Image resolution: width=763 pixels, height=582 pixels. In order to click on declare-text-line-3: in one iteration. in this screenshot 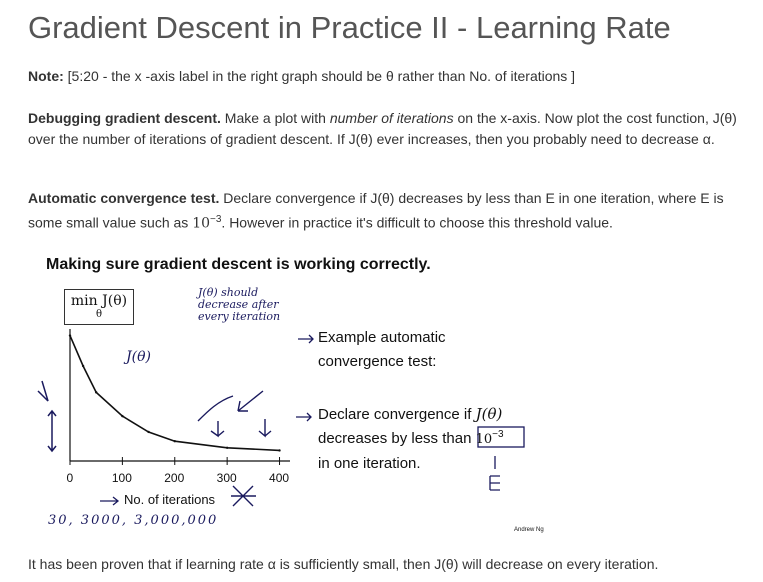, I will do `click(369, 463)`.